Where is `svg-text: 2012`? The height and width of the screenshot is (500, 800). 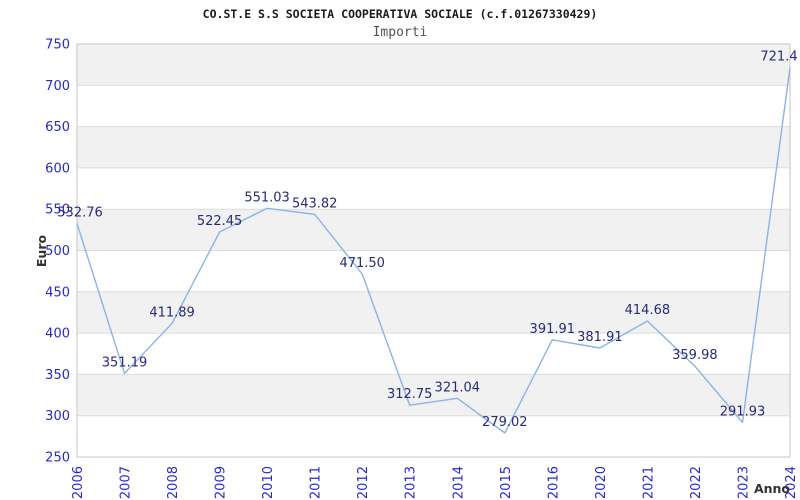 svg-text: 2012 is located at coordinates (363, 482).